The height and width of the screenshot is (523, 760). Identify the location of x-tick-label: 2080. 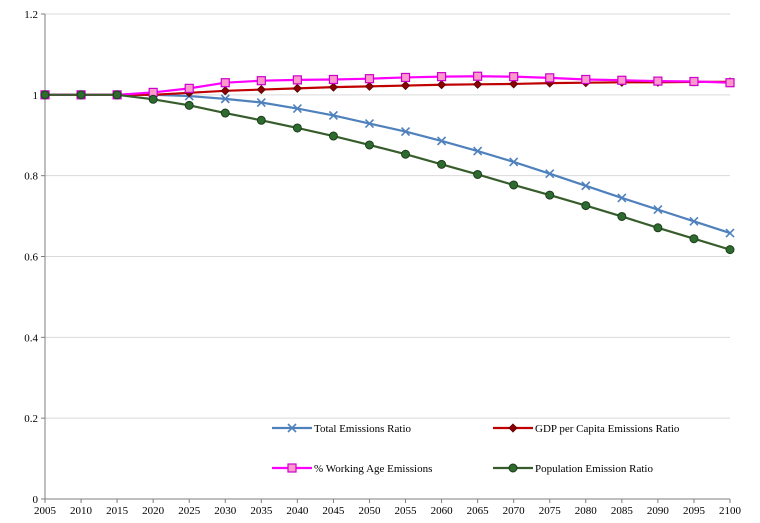
(586, 511).